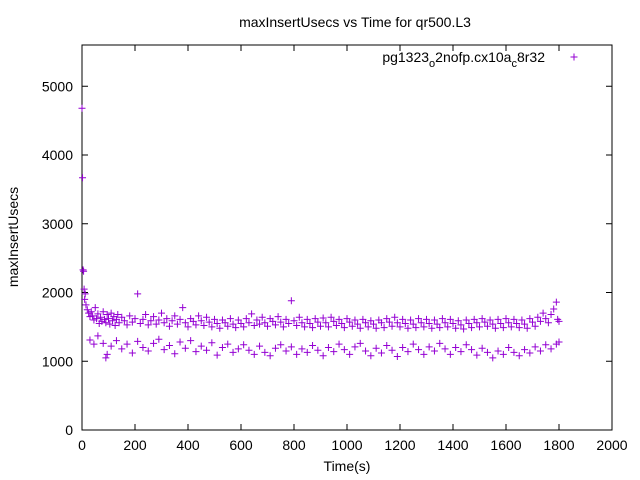  What do you see at coordinates (574, 57) in the screenshot?
I see `legend-marker-symbol` at bounding box center [574, 57].